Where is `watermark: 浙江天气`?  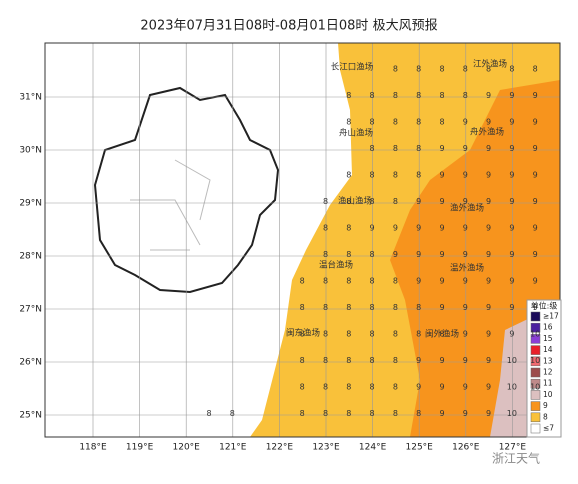 watermark: 浙江天气 is located at coordinates (516, 458).